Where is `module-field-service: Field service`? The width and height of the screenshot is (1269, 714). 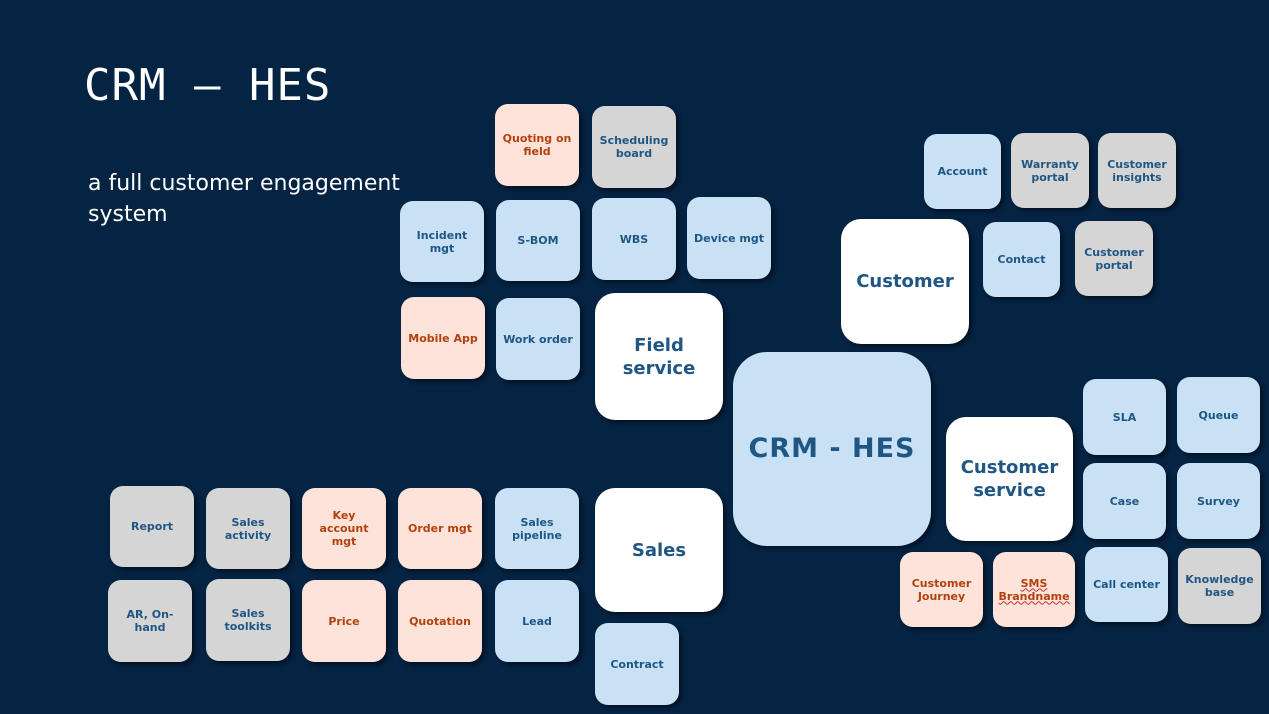
module-field-service: Field service is located at coordinates (659, 356).